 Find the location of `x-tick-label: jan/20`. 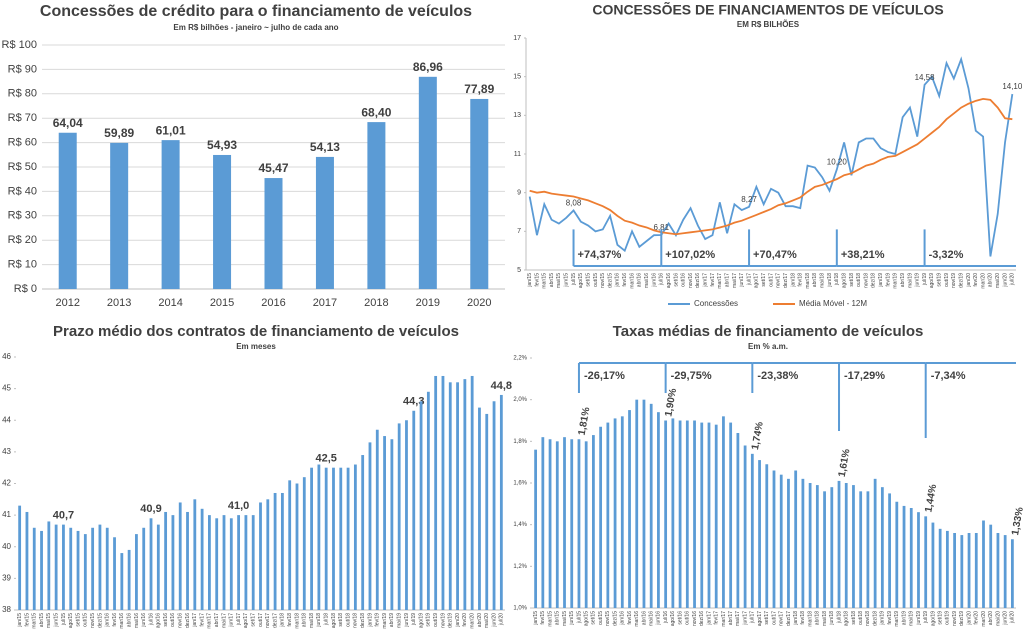

x-tick-label: jan/20 is located at coordinates (969, 618).